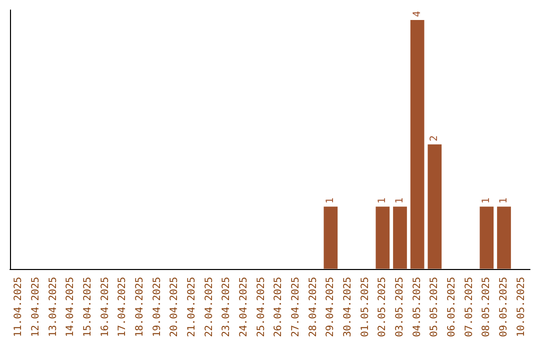  What do you see at coordinates (504, 307) in the screenshot?
I see `x-tick-label: 09.05.2025` at bounding box center [504, 307].